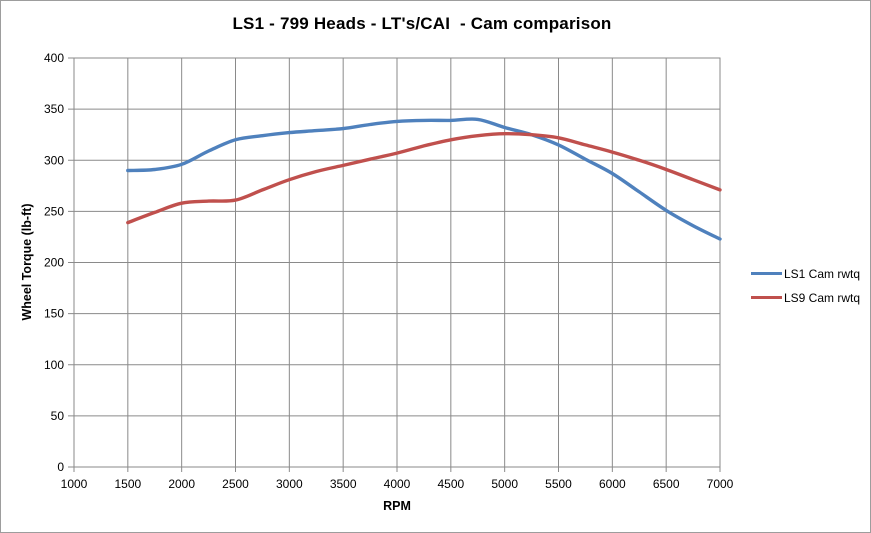 Image resolution: width=871 pixels, height=533 pixels. What do you see at coordinates (54, 314) in the screenshot?
I see `y-tick-label: 150` at bounding box center [54, 314].